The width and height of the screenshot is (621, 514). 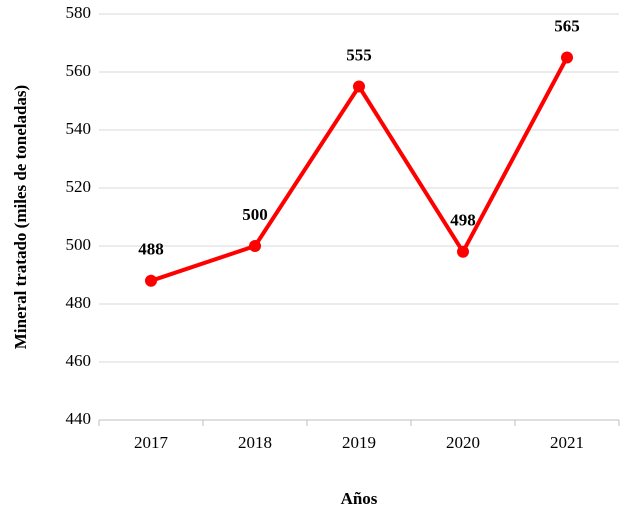 I want to click on x-axis-label: Años, so click(x=359, y=498).